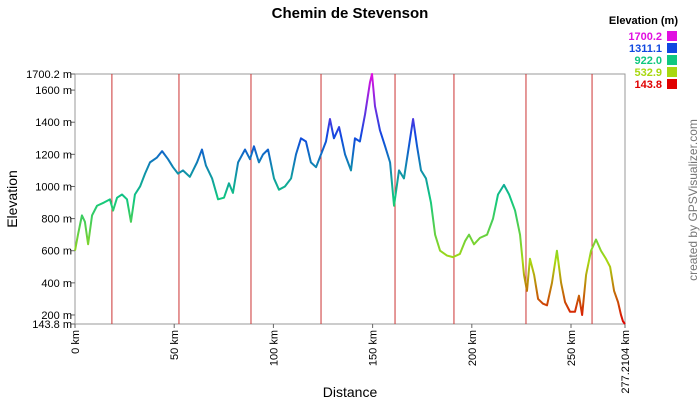 The height and width of the screenshot is (400, 700). Describe the element at coordinates (645, 37) in the screenshot. I see `legend-label: 1700.2` at that location.